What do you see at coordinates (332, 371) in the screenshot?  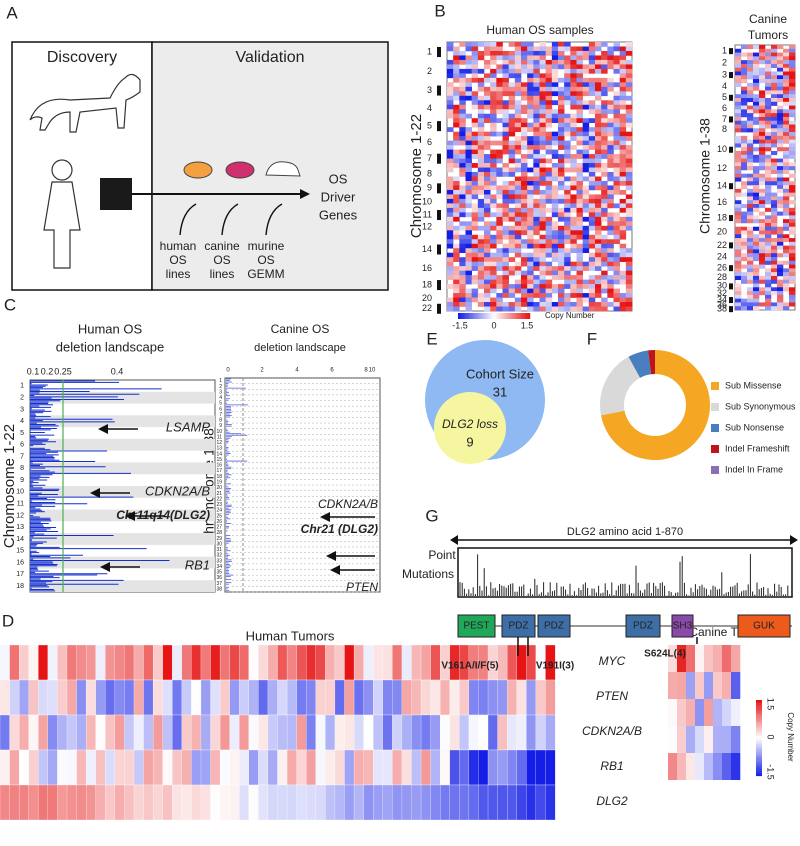 I see `axis-tick: 6` at bounding box center [332, 371].